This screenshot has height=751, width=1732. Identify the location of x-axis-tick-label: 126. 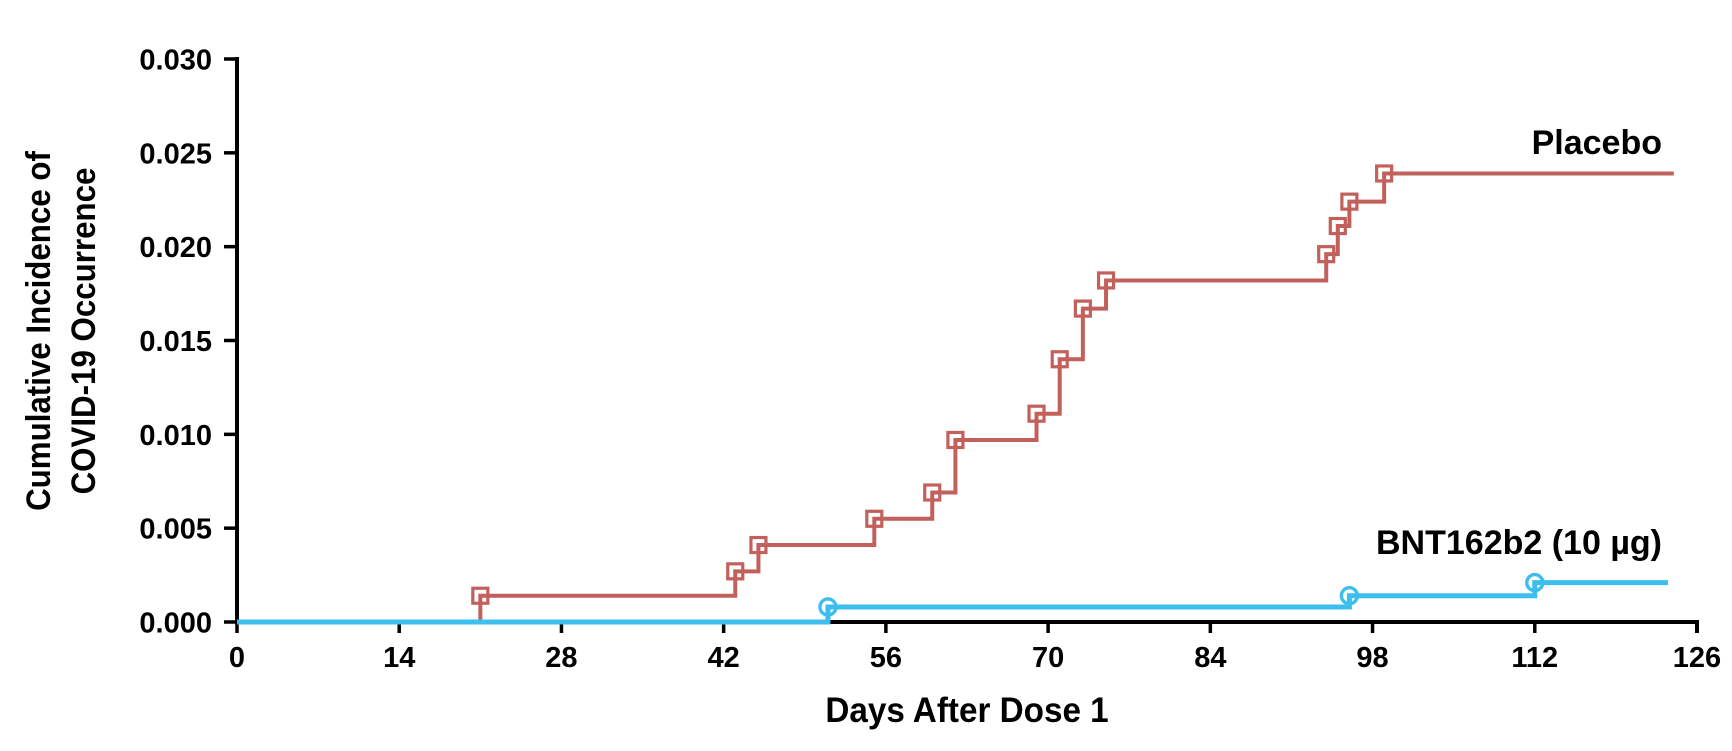
(1697, 658).